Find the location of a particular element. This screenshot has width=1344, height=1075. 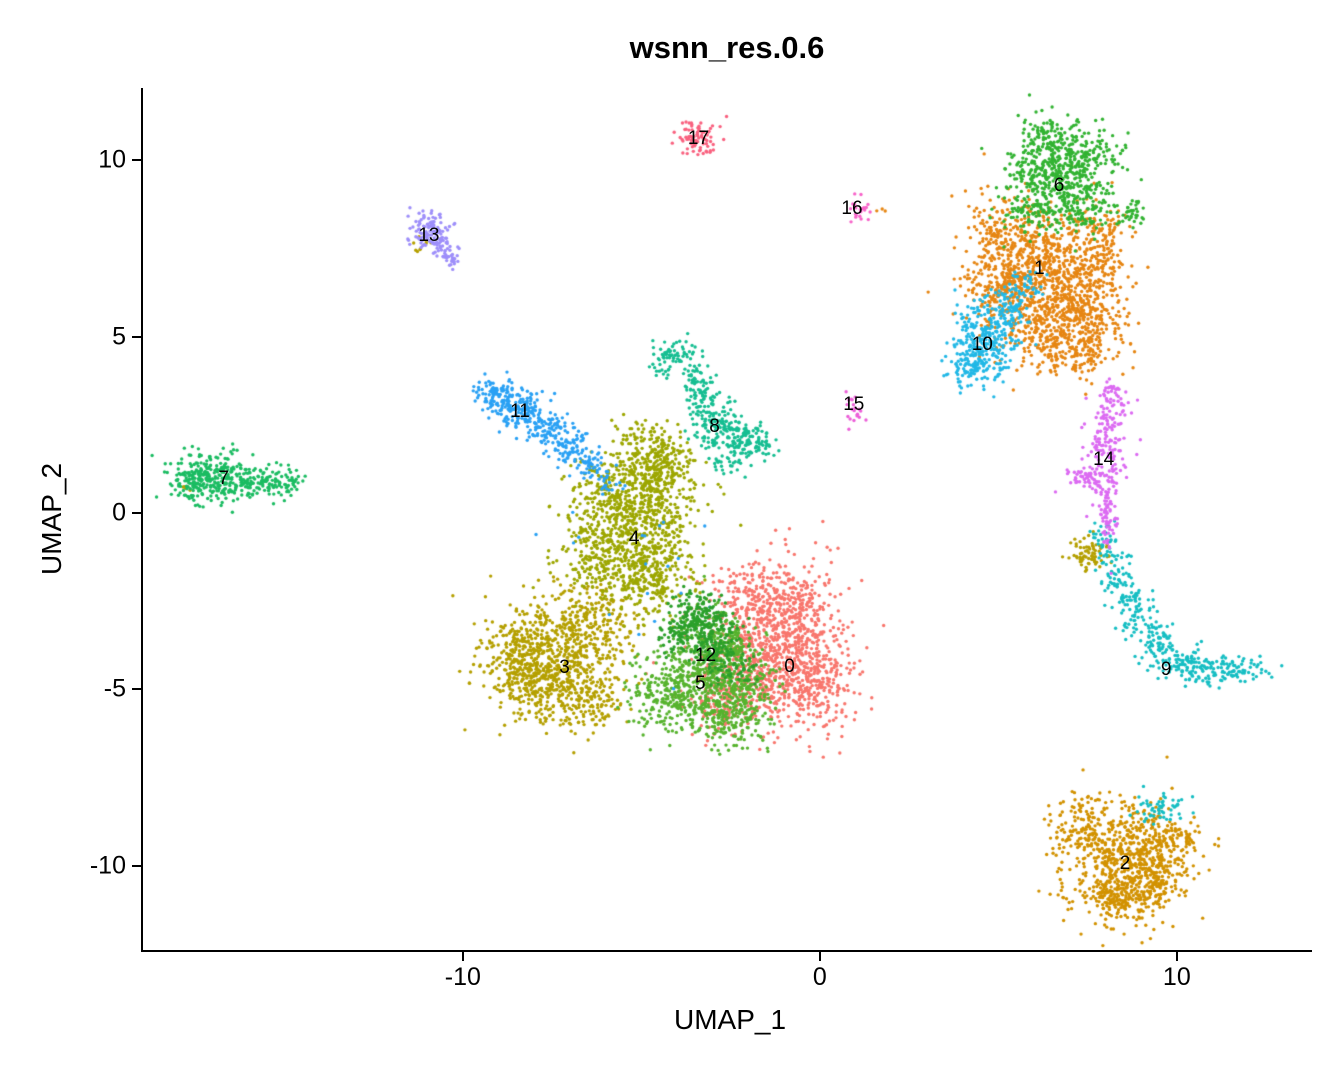

cluster-label-17: 17 is located at coordinates (698, 138).